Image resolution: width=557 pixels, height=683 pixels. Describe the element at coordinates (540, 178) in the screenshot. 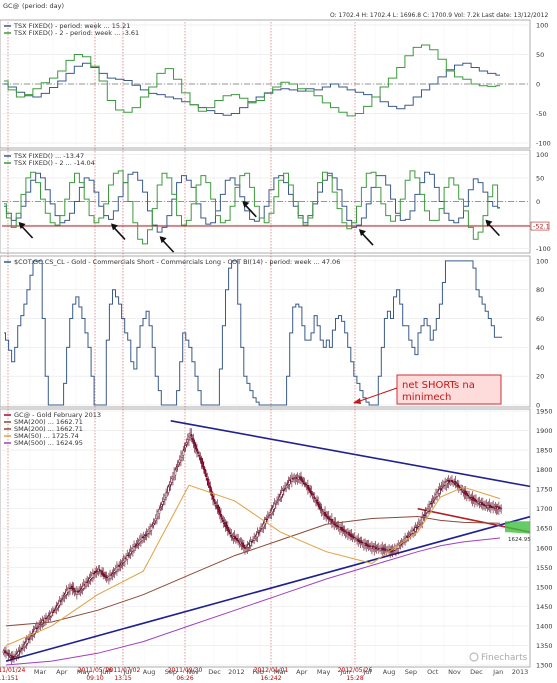

I see `y-tick-label: 50` at that location.